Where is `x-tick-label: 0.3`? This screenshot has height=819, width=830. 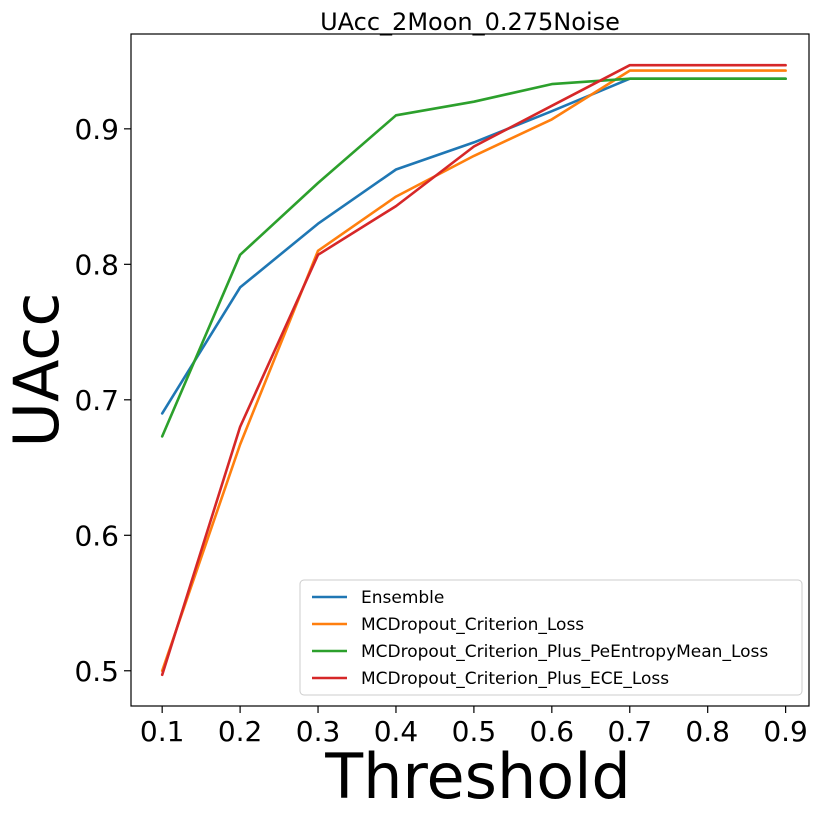
x-tick-label: 0.3 is located at coordinates (318, 731).